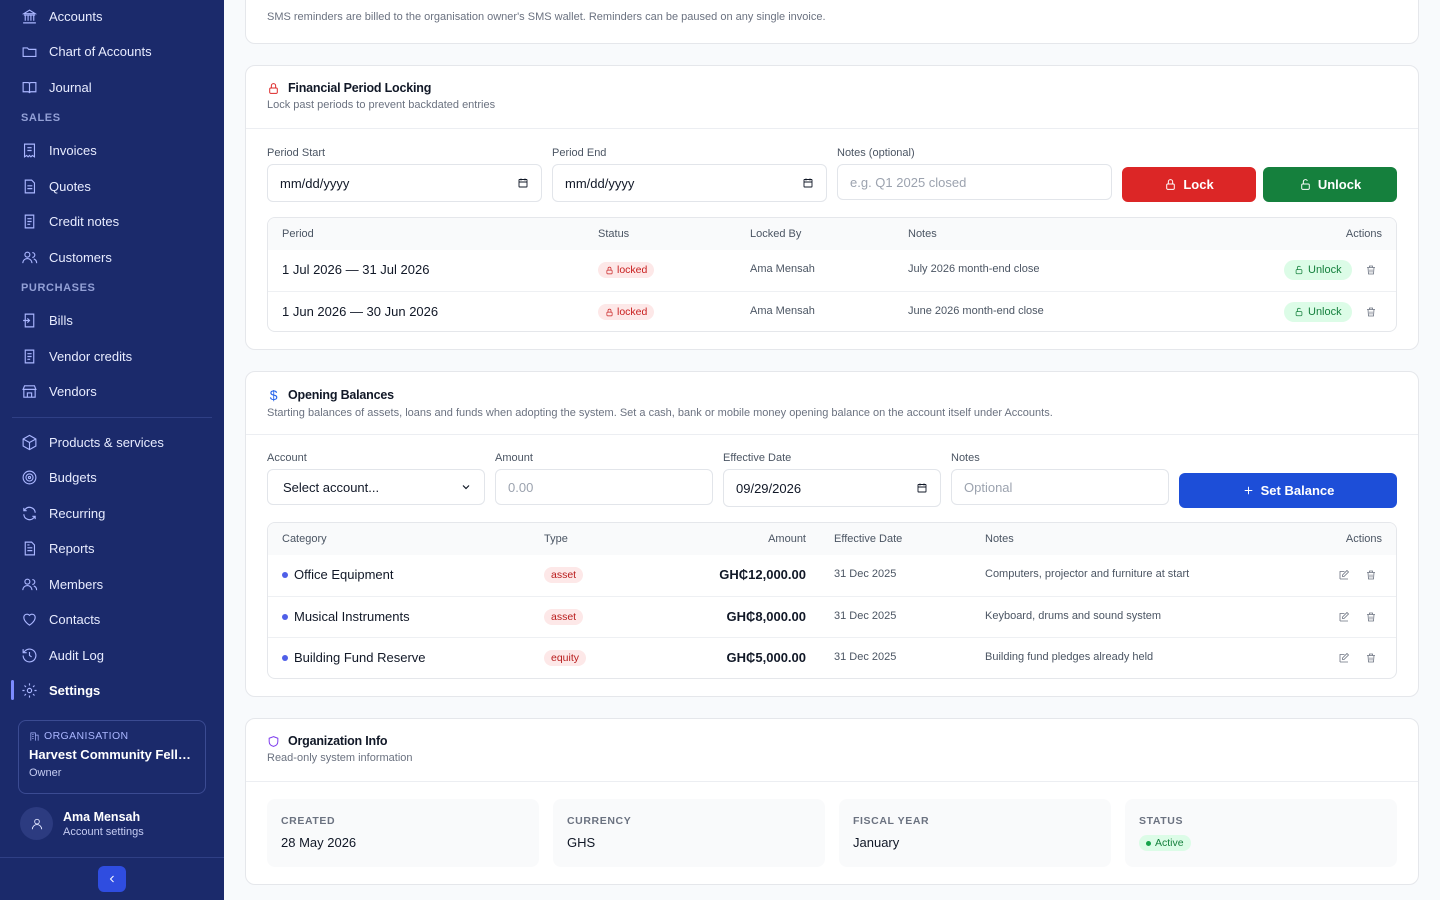 This screenshot has height=900, width=1440. I want to click on sidebar-item-reports: Reports, so click(112, 548).